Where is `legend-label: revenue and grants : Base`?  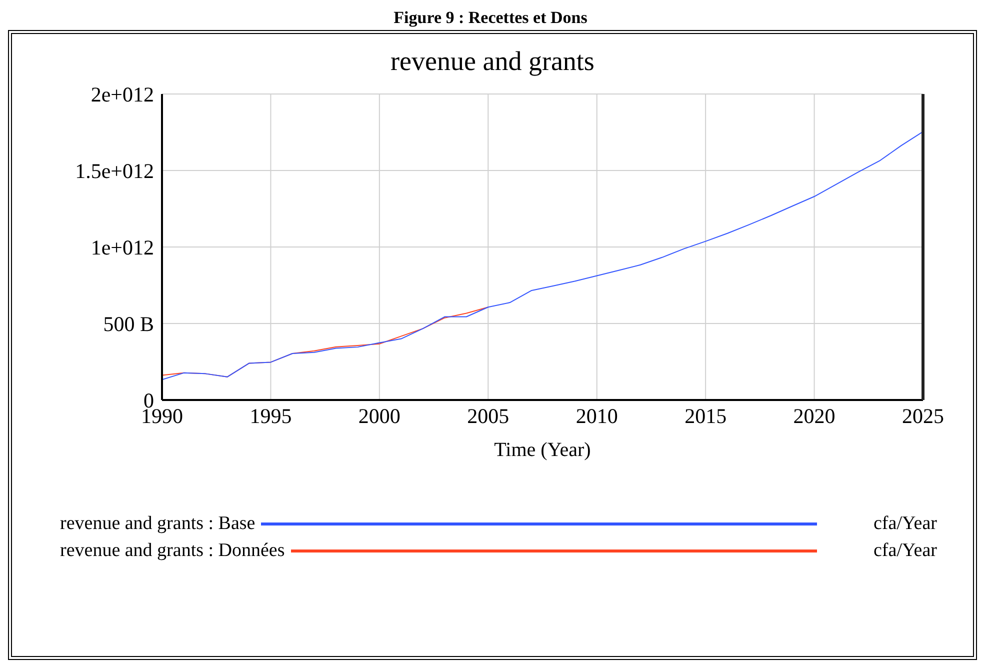
legend-label: revenue and grants : Base is located at coordinates (158, 523).